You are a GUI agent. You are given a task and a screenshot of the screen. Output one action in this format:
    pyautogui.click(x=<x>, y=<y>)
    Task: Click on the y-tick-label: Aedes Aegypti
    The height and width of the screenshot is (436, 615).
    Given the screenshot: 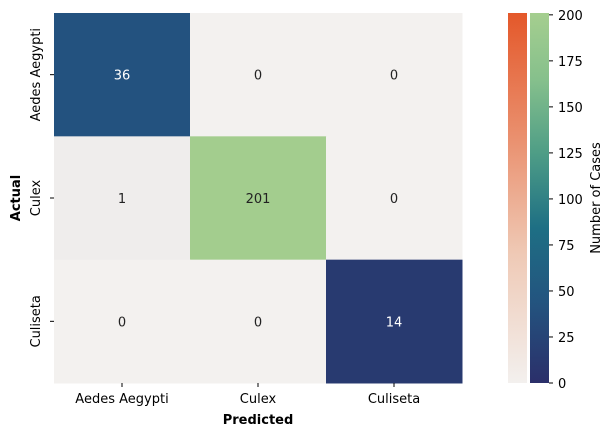 What is the action you would take?
    pyautogui.click(x=36, y=74)
    